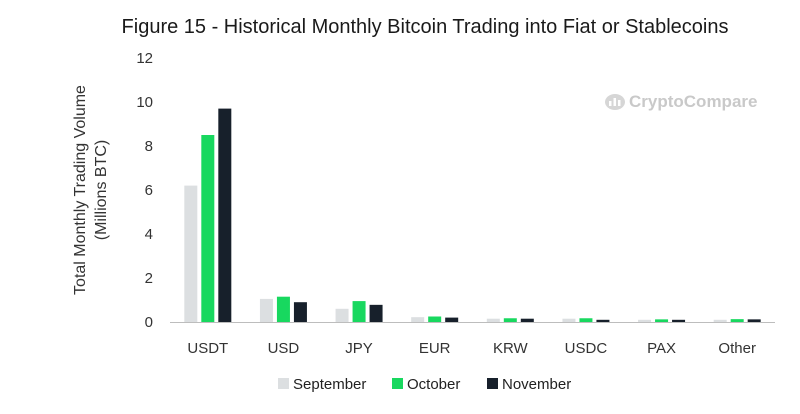 This screenshot has width=800, height=414. Describe the element at coordinates (149, 146) in the screenshot. I see `y-tick-label: 8` at that location.